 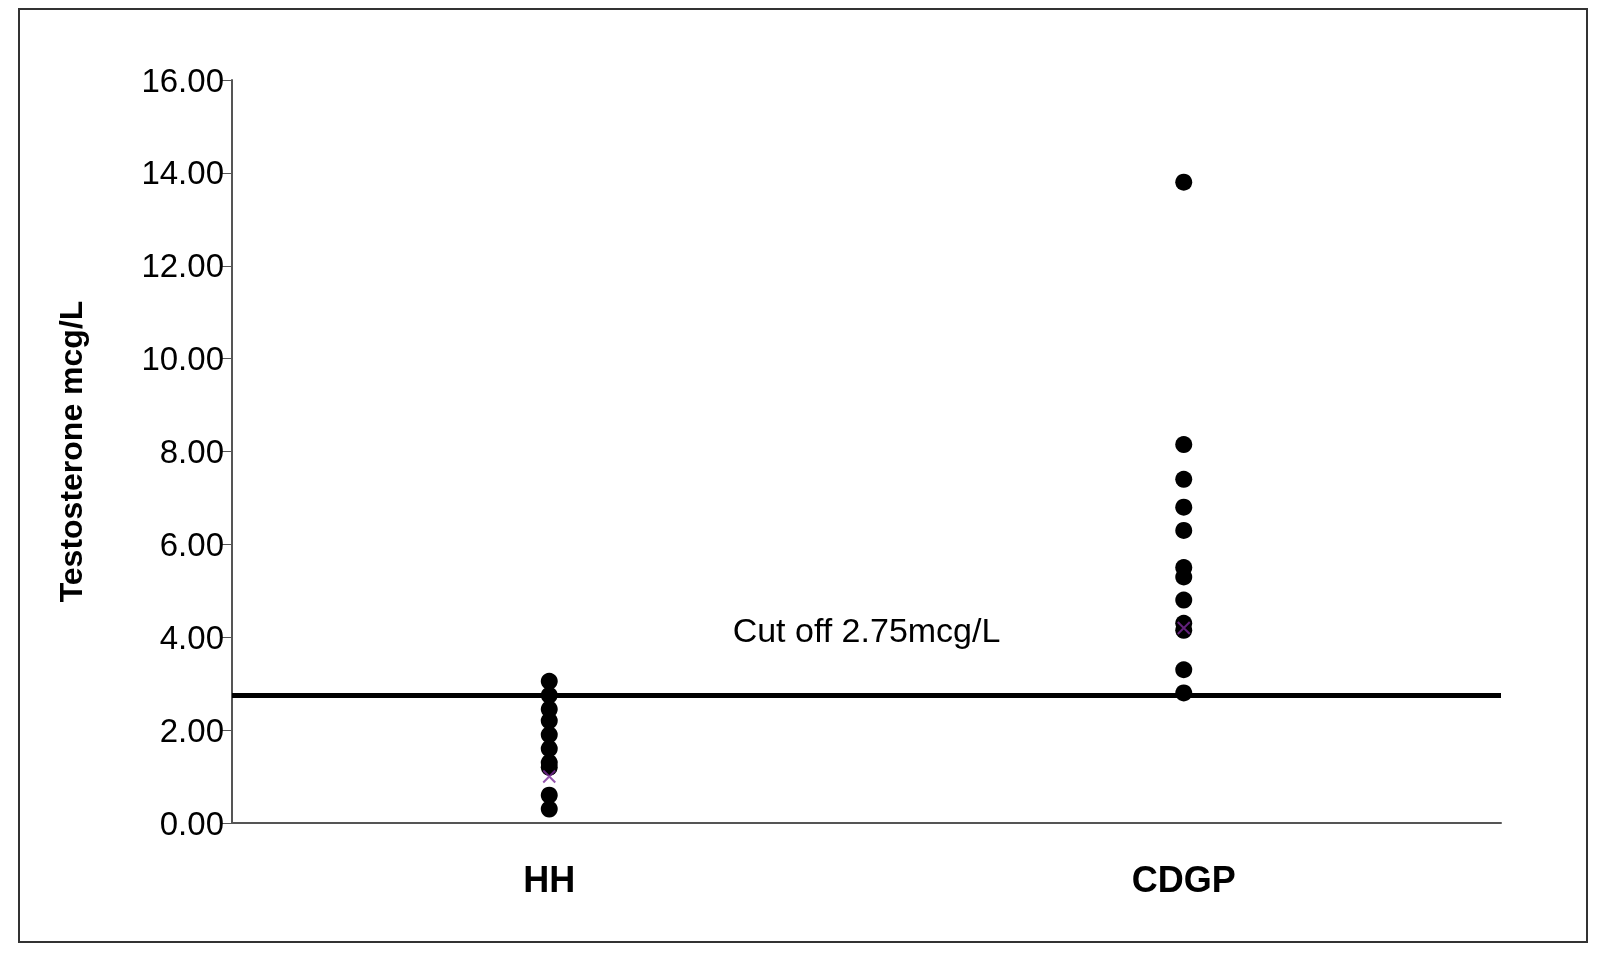 What do you see at coordinates (182, 266) in the screenshot?
I see `y-tick-label: 12.00` at bounding box center [182, 266].